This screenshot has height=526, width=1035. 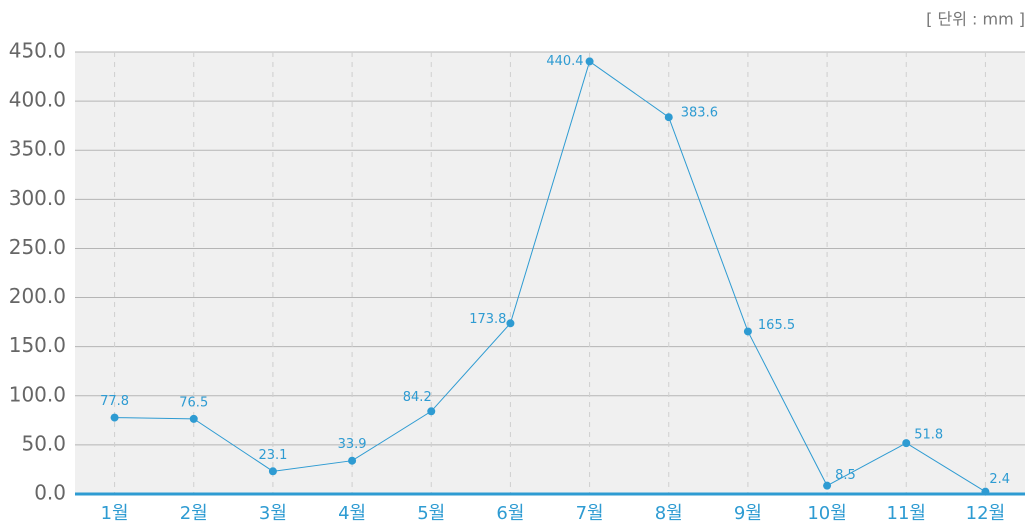 What do you see at coordinates (352, 444) in the screenshot?
I see `data-label: 33.9` at bounding box center [352, 444].